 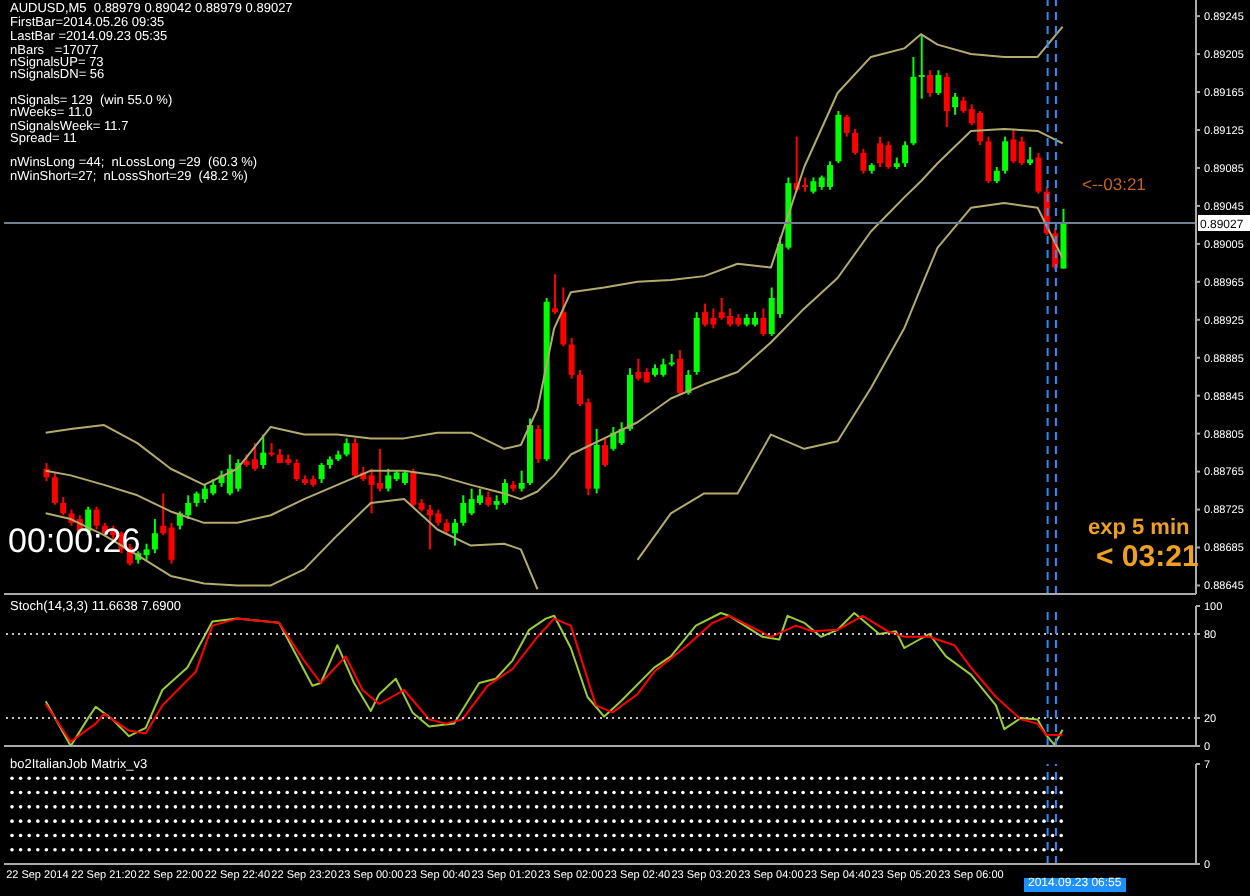 I want to click on annotation: exp 5 min, so click(x=1139, y=528).